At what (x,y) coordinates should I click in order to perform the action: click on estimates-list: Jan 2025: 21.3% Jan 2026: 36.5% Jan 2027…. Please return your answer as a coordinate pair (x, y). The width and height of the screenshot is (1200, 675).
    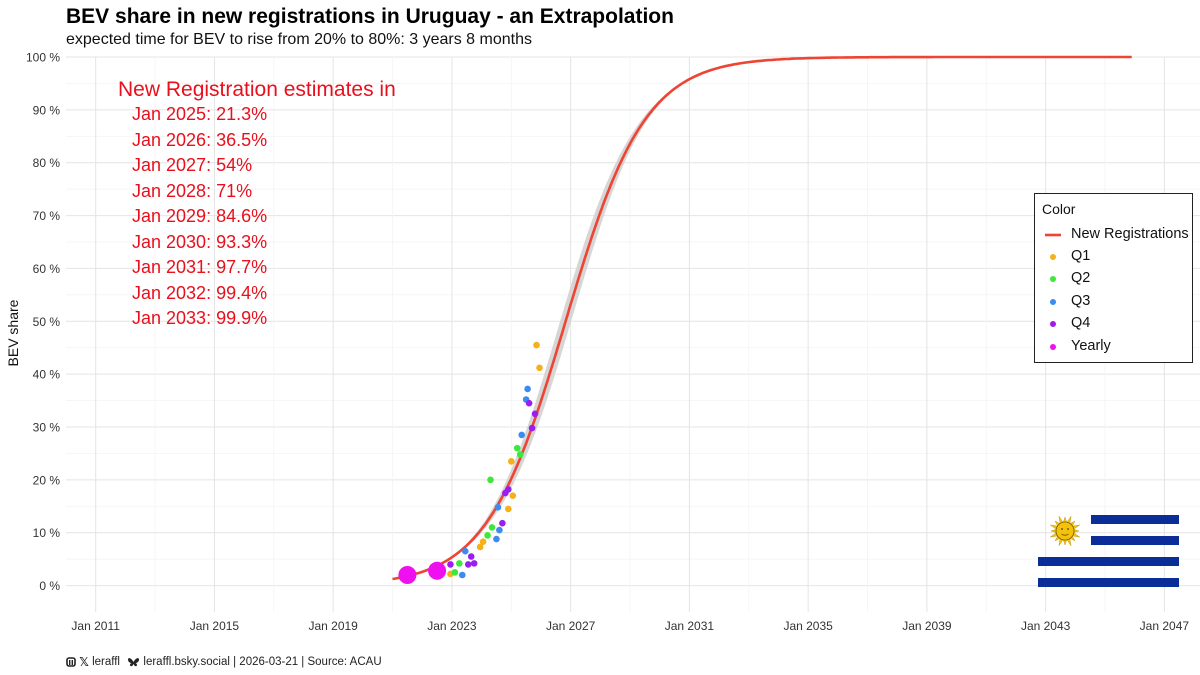
    Looking at the image, I should click on (257, 217).